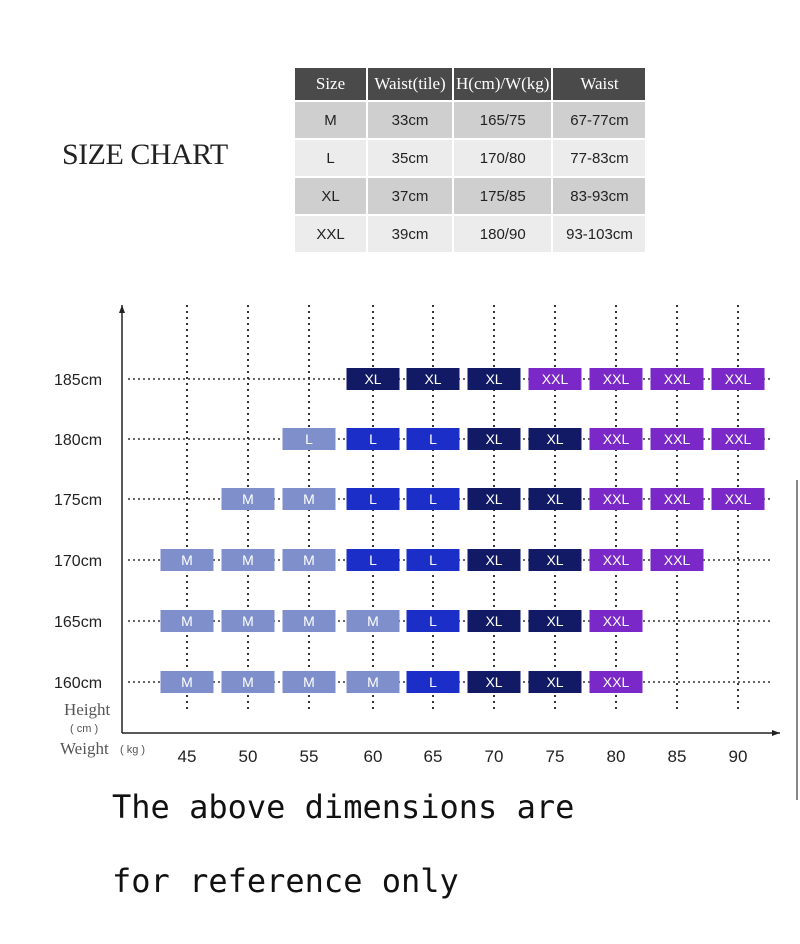  What do you see at coordinates (78, 500) in the screenshot?
I see `y-tick-label: 175cm` at bounding box center [78, 500].